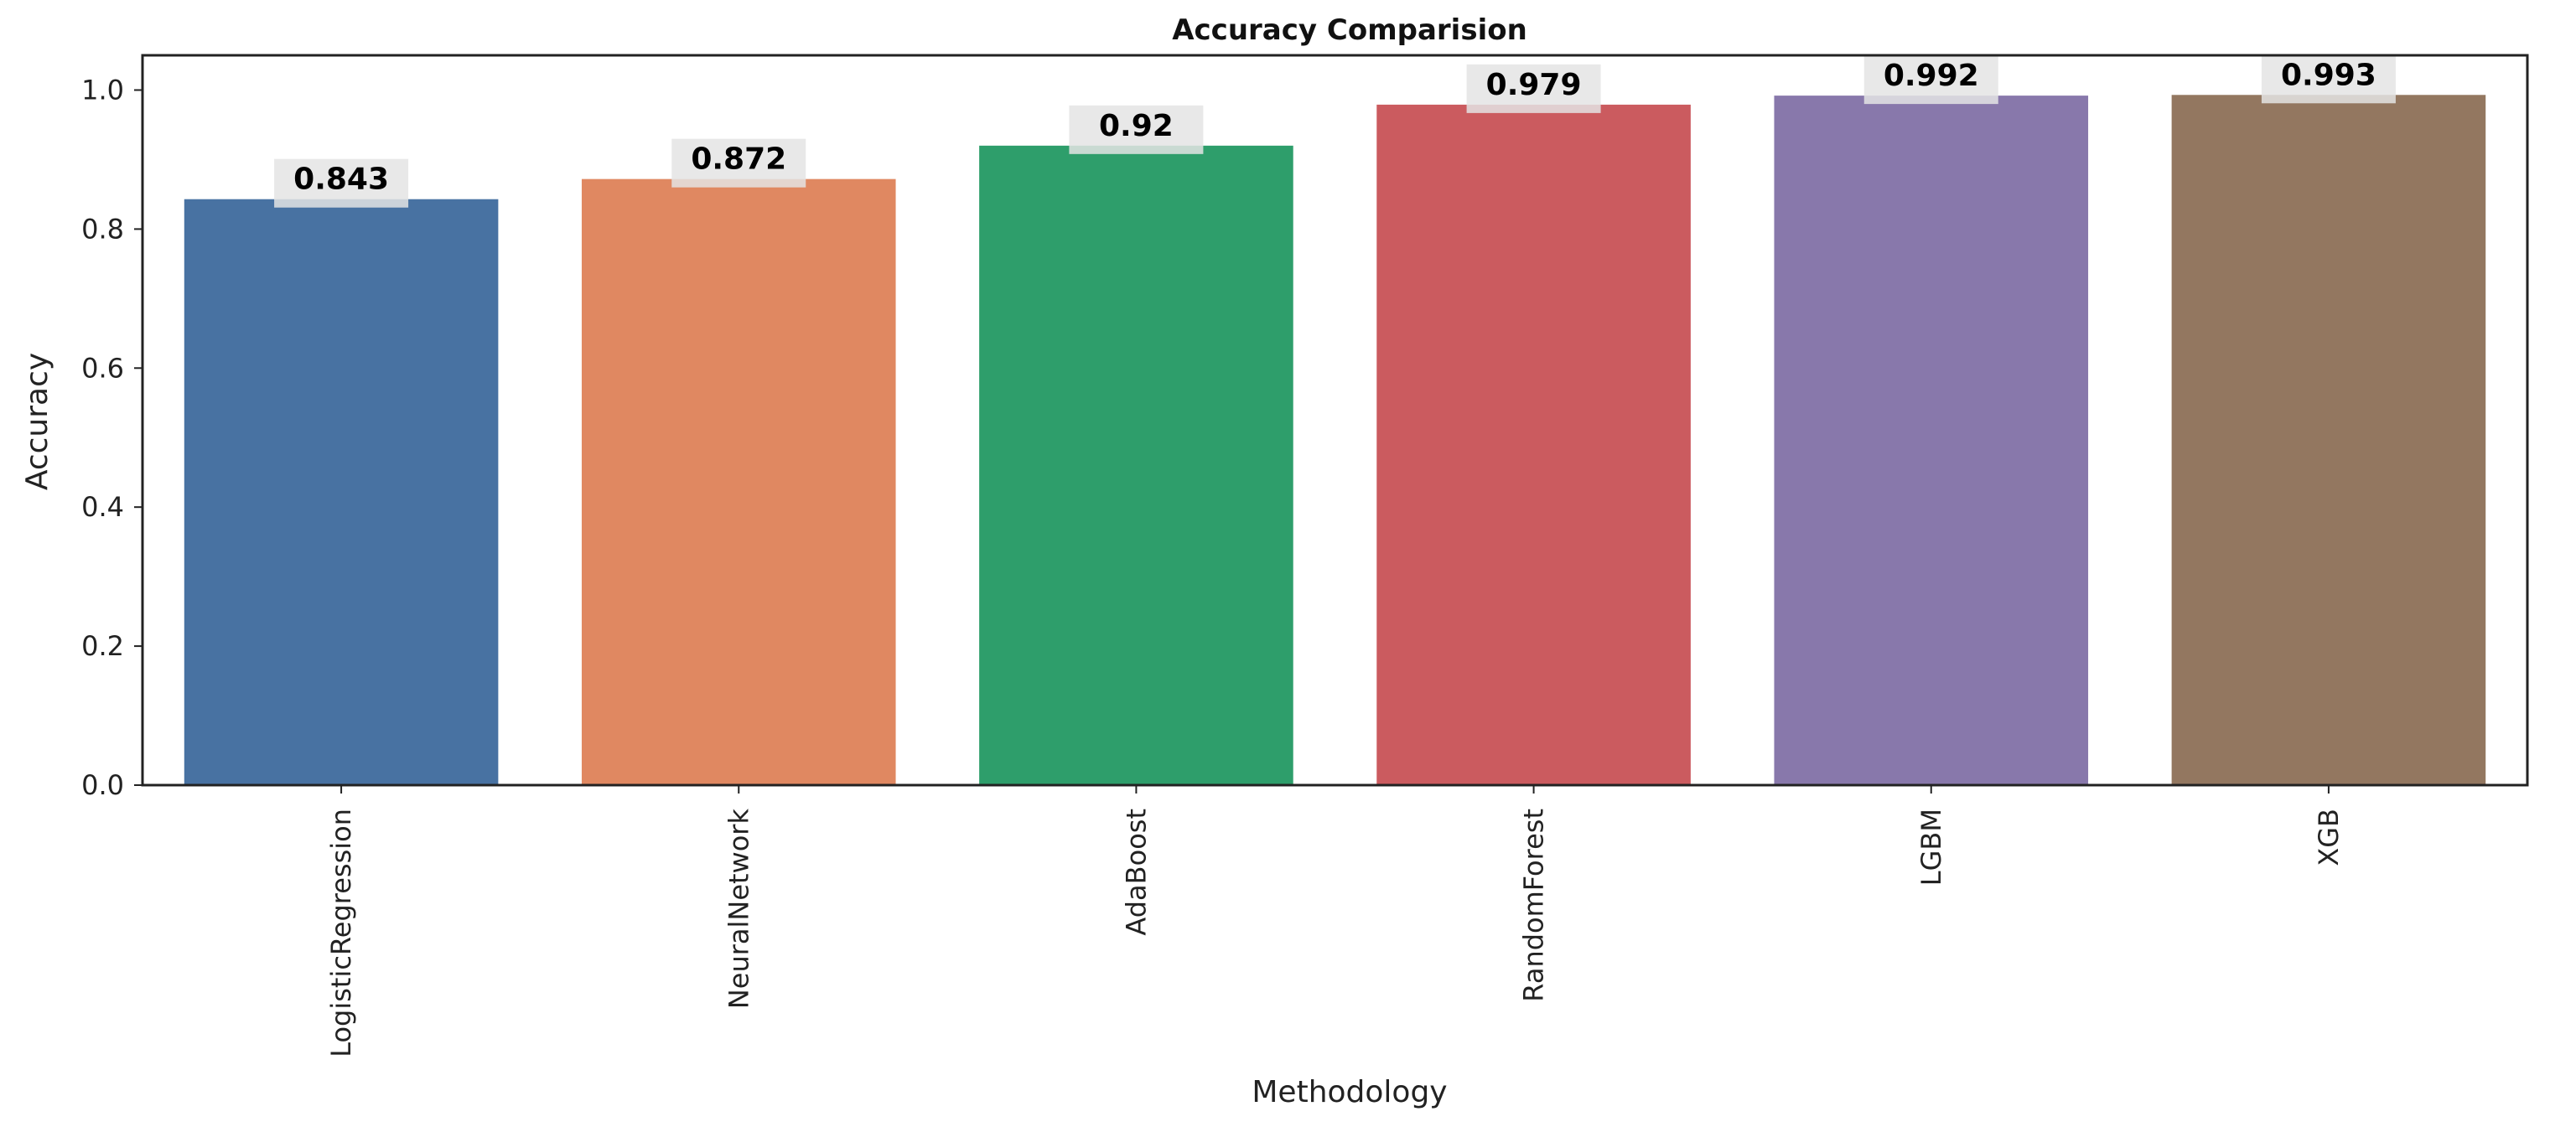  What do you see at coordinates (1931, 848) in the screenshot?
I see `x-tick-label: LGBM` at bounding box center [1931, 848].